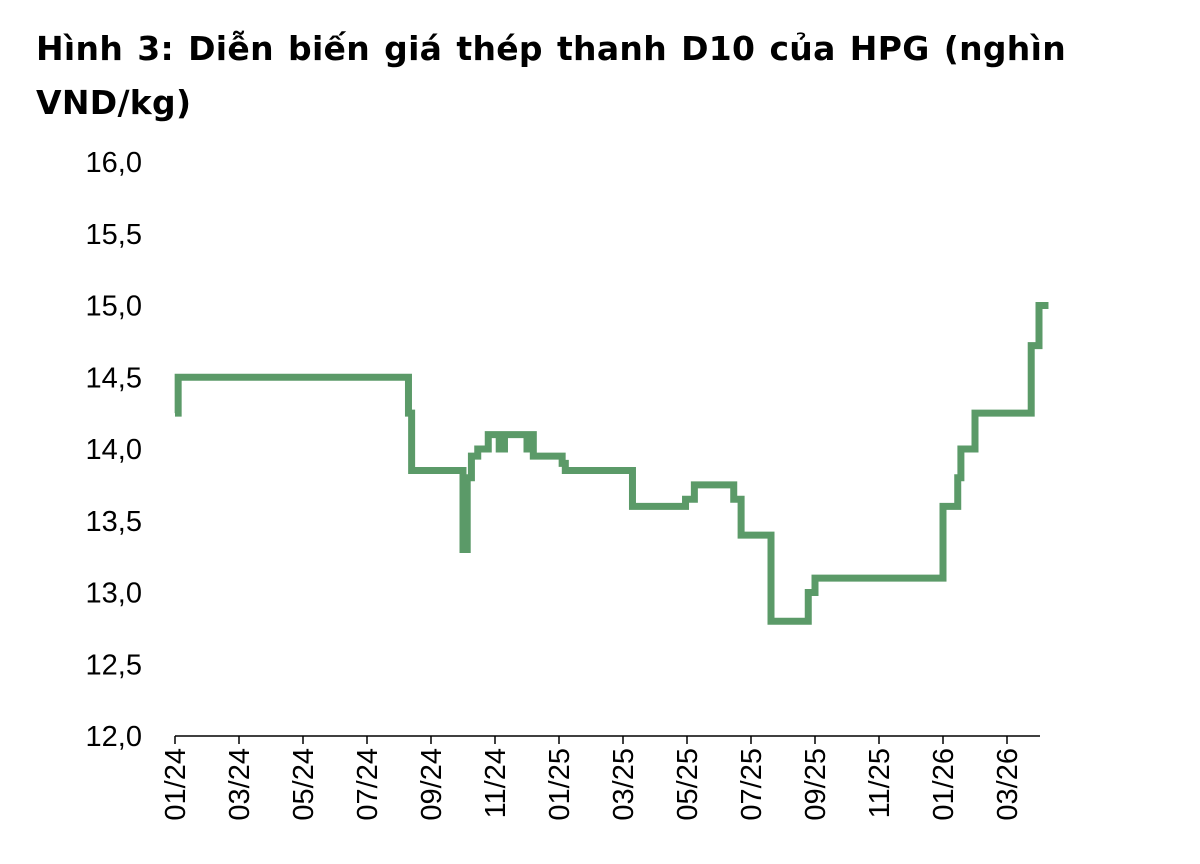 The image size is (1200, 864). Describe the element at coordinates (496, 783) in the screenshot. I see `x-tick-label: 11/24` at that location.